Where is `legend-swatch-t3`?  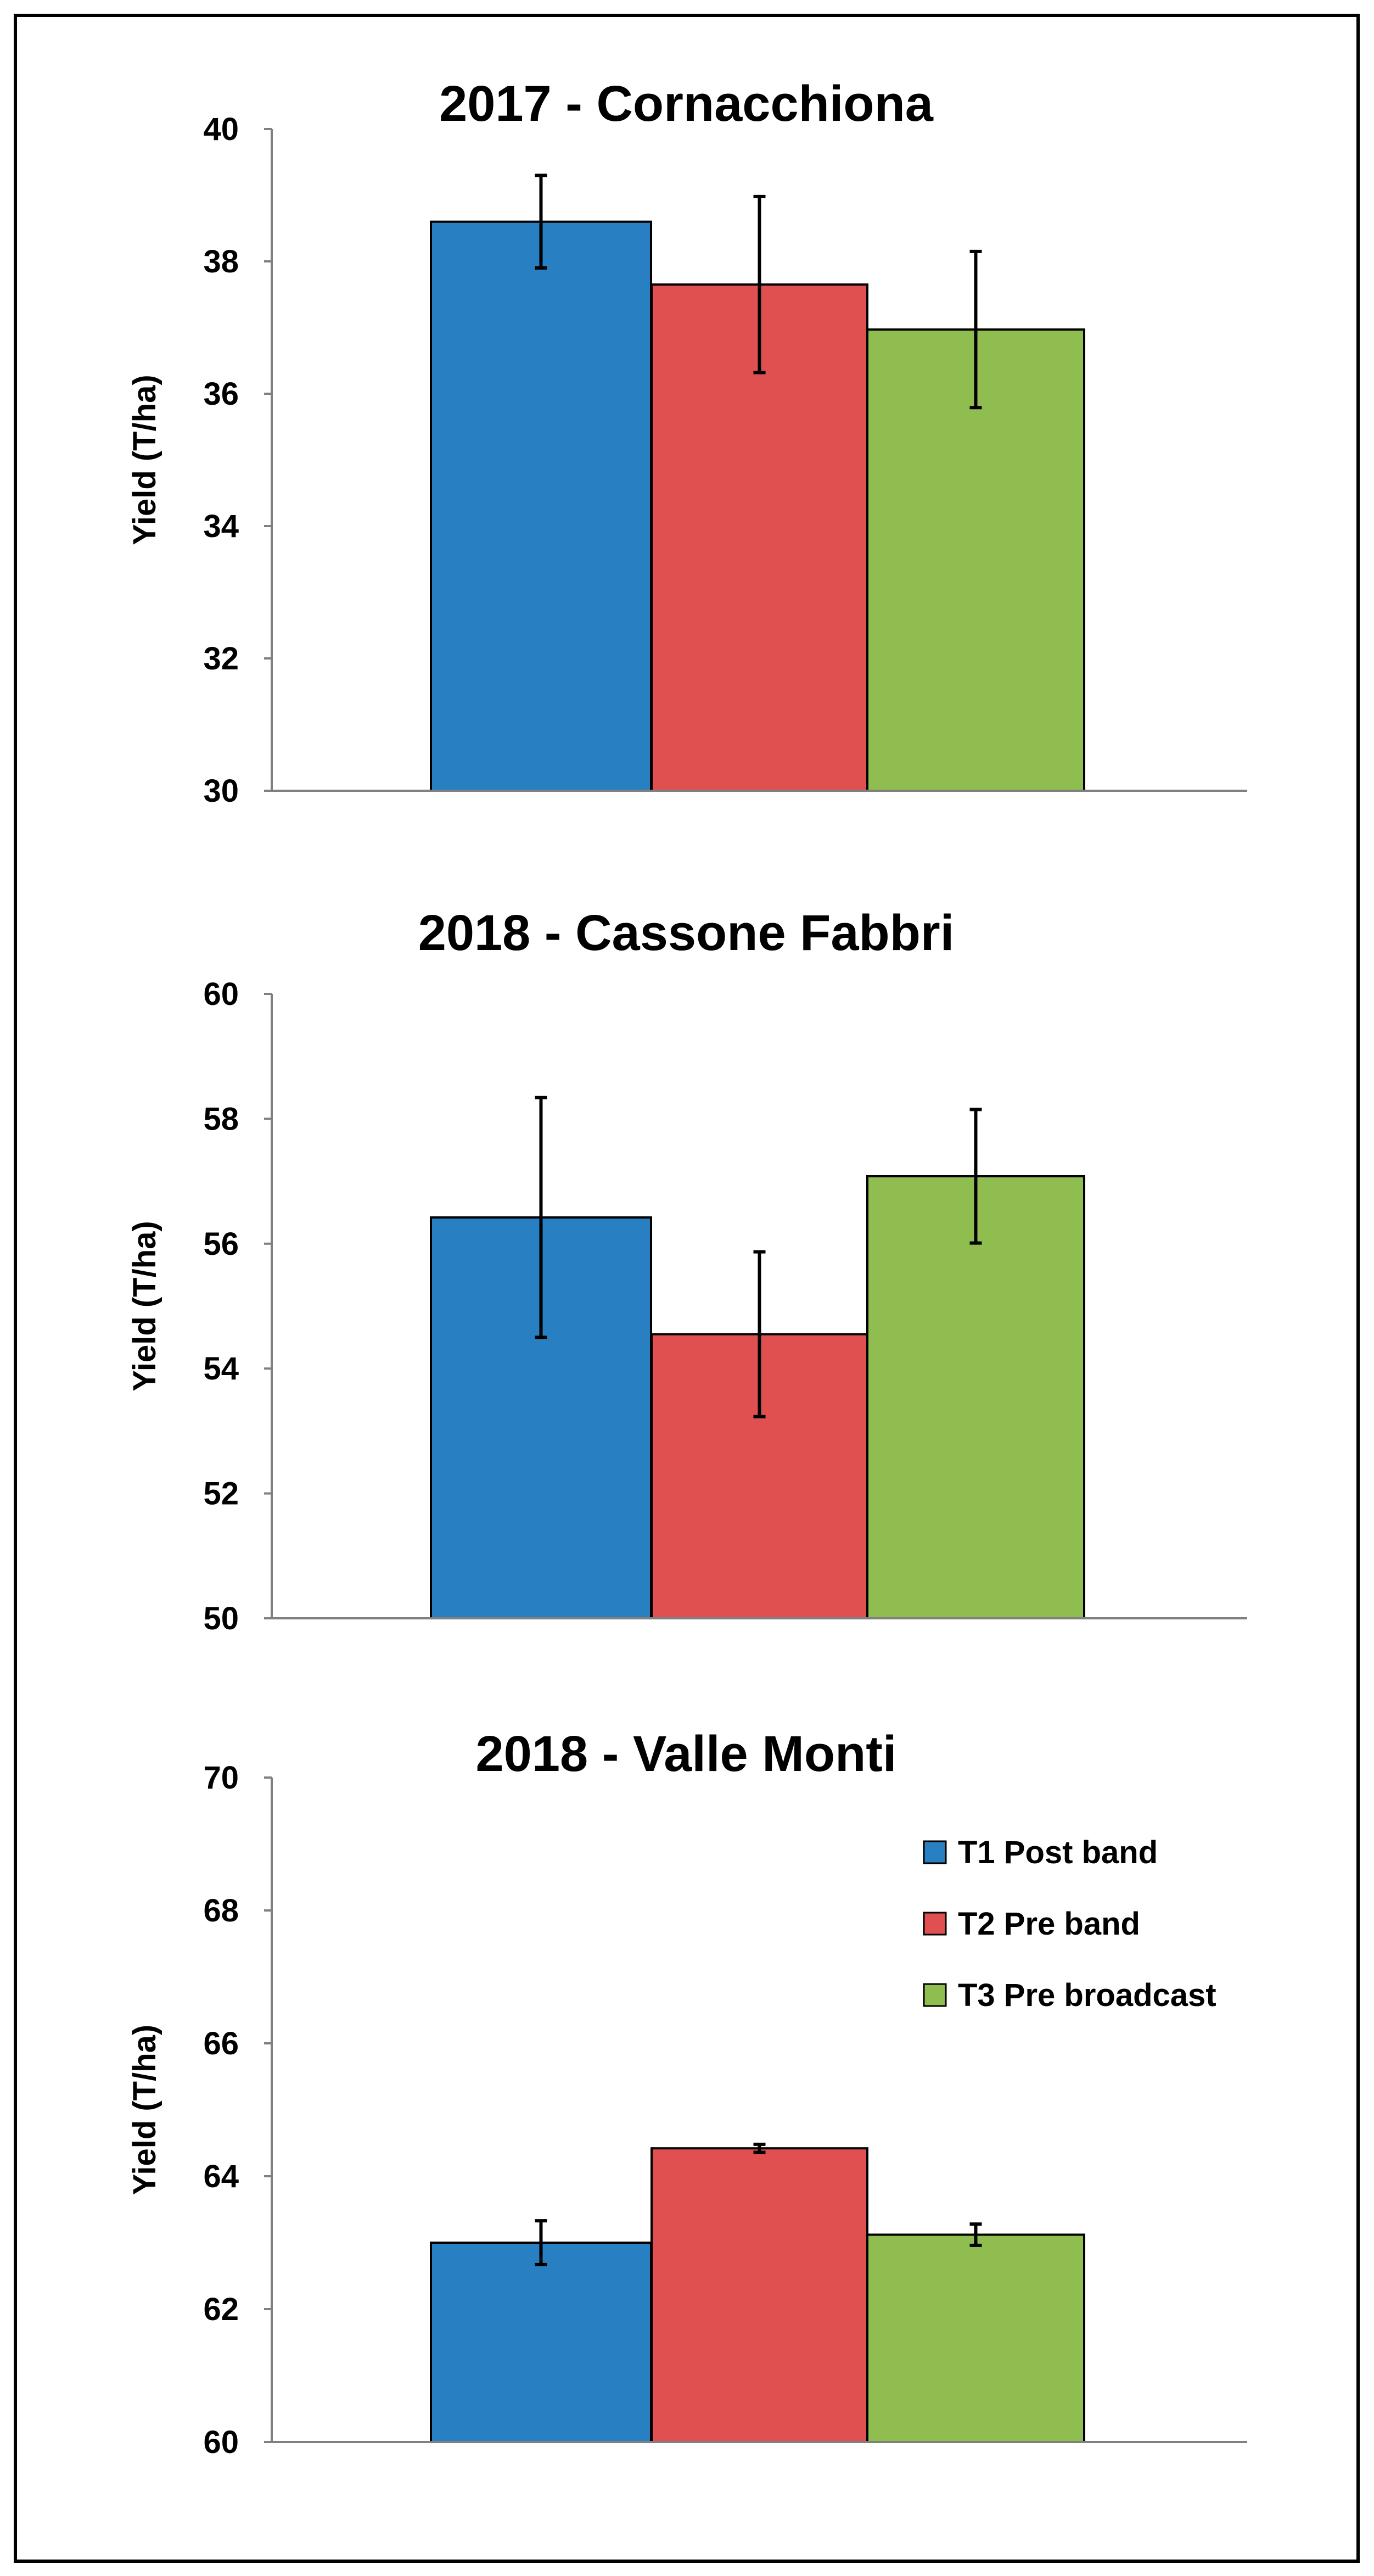
legend-swatch-t3 is located at coordinates (935, 1995).